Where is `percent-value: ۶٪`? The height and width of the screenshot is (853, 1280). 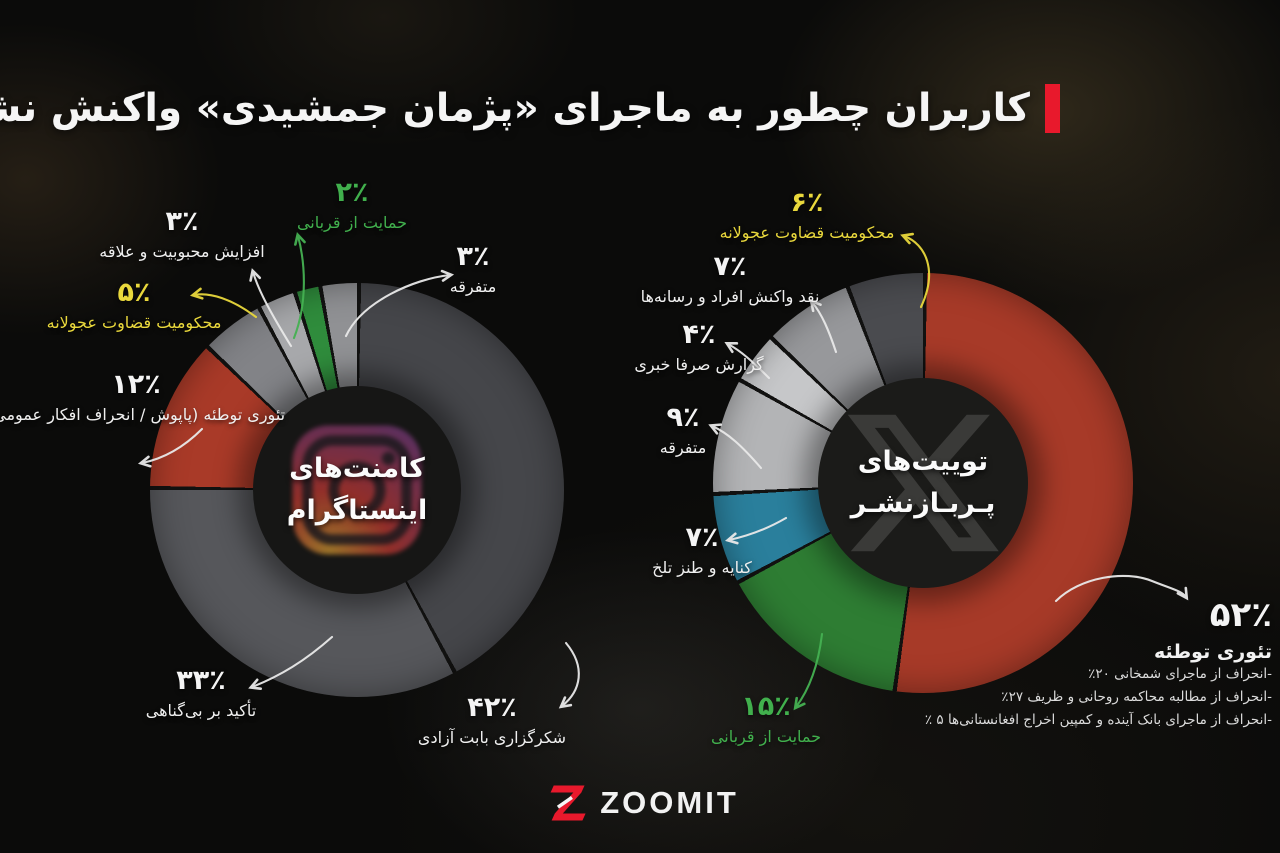
percent-value: ۶٪ is located at coordinates (807, 202).